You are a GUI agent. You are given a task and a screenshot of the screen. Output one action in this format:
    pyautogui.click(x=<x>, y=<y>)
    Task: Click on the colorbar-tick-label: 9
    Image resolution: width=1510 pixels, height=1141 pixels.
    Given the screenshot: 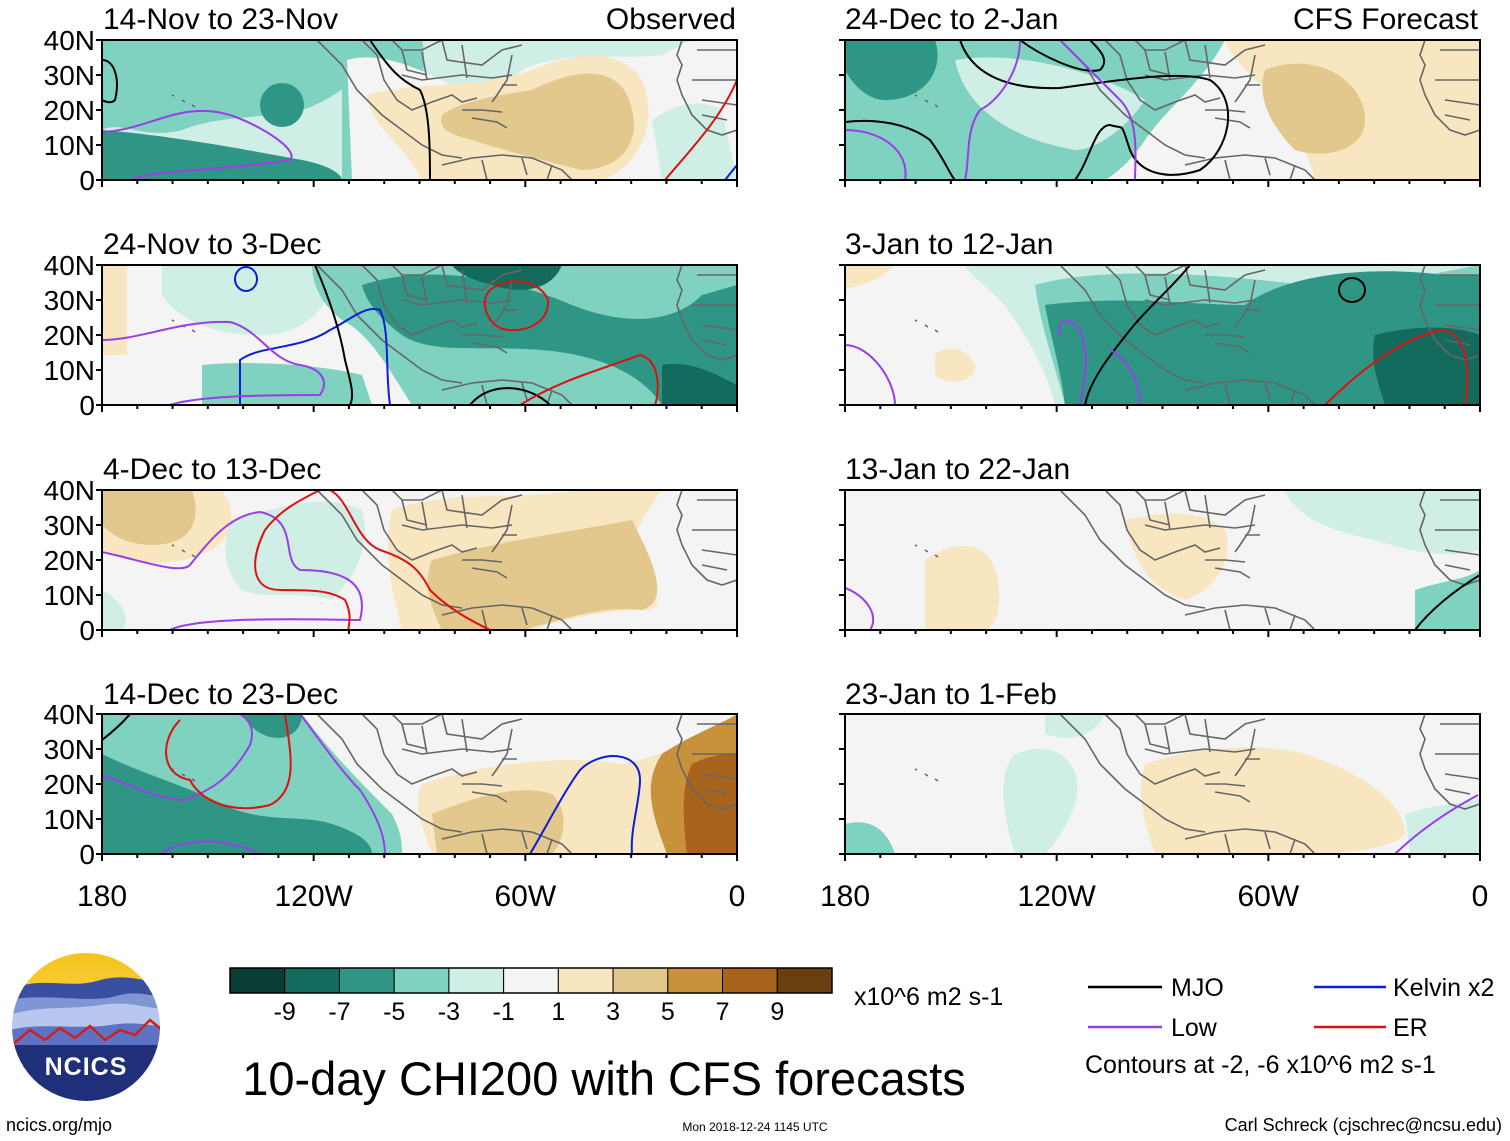 What is the action you would take?
    pyautogui.click(x=777, y=1012)
    